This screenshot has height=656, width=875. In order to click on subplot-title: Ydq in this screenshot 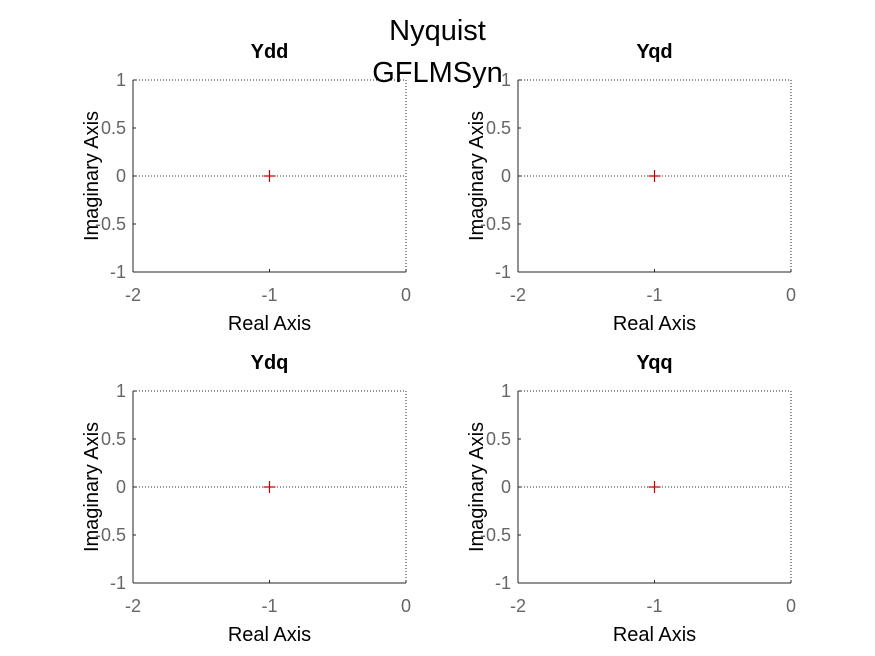, I will do `click(270, 363)`.